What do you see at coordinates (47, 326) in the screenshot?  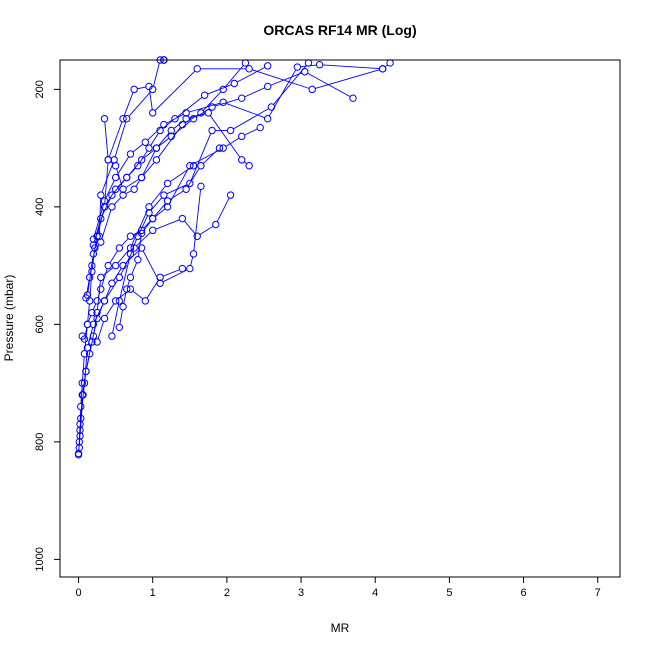 I see `y-axis: 200 400 600 800 1000` at bounding box center [47, 326].